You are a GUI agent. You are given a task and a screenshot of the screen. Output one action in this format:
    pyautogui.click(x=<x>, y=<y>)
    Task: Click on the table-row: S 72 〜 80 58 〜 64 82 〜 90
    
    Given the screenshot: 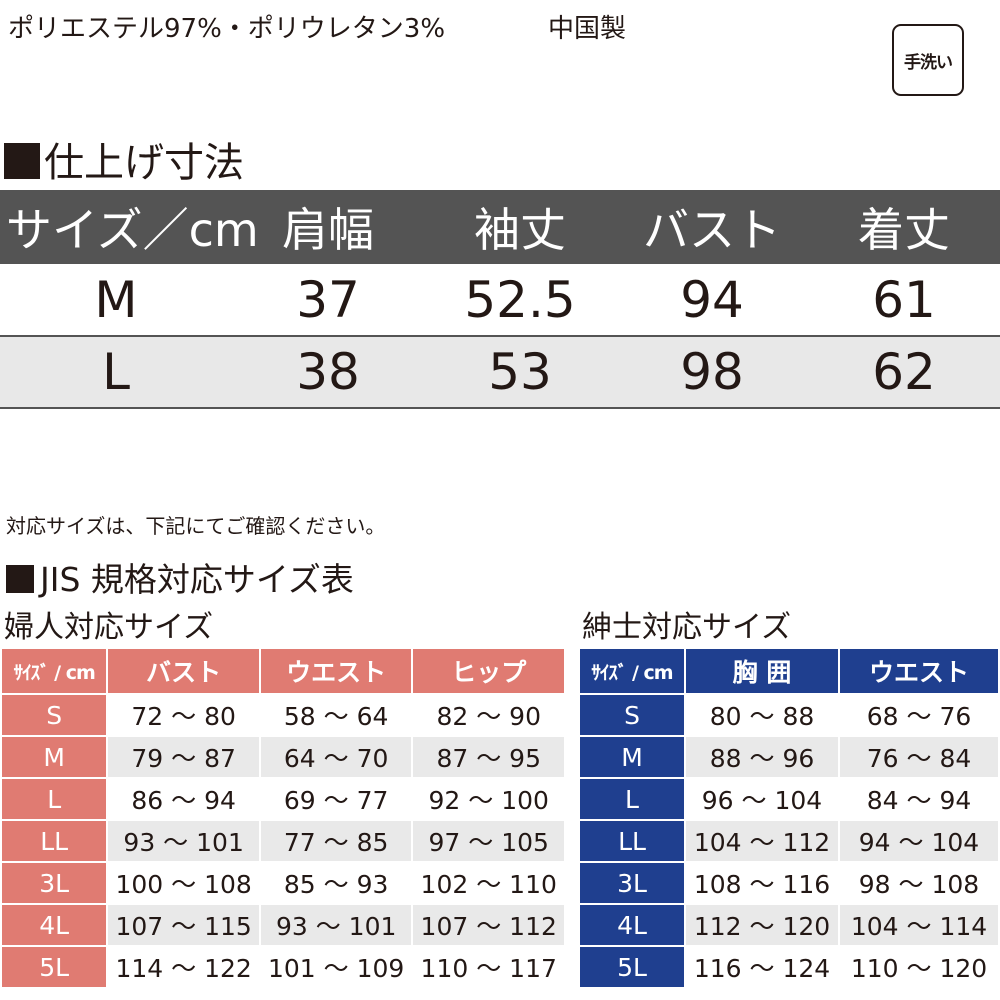 What is the action you would take?
    pyautogui.click(x=283, y=715)
    